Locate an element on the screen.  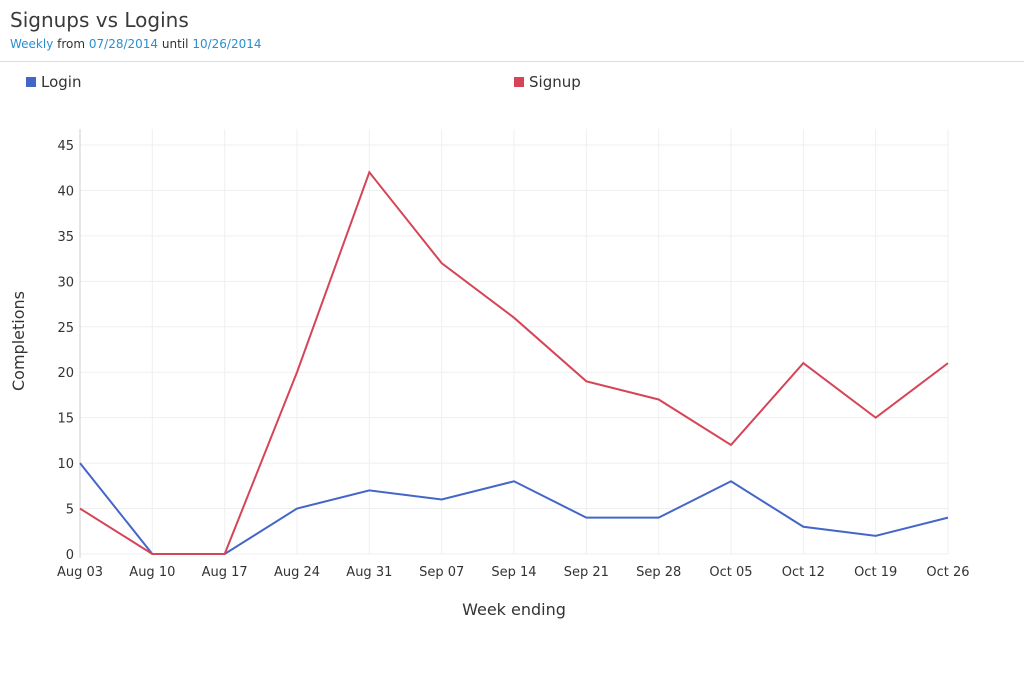
until-label: until is located at coordinates (175, 44).